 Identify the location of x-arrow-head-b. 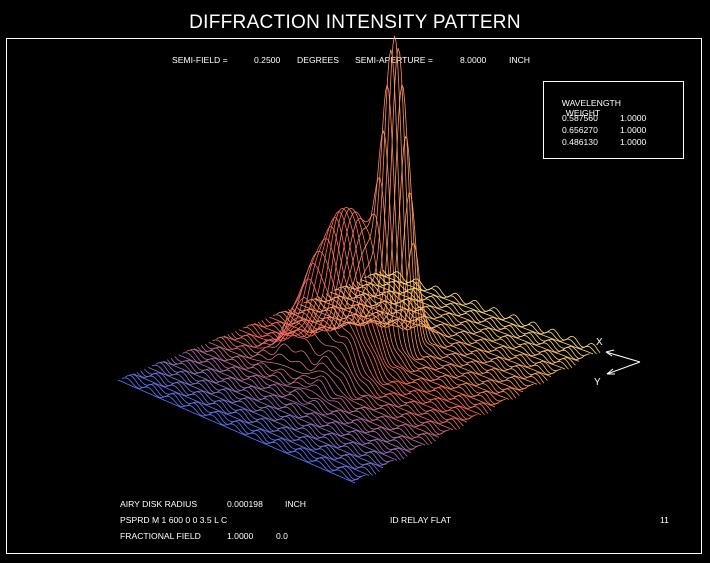
(609, 354).